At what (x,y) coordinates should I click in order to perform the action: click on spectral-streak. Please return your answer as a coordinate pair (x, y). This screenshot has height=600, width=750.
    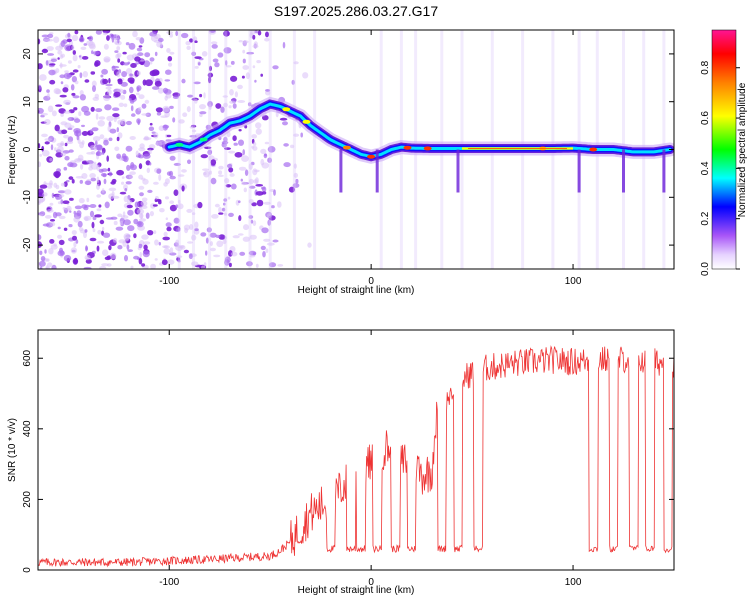
    Looking at the image, I should click on (270, 149).